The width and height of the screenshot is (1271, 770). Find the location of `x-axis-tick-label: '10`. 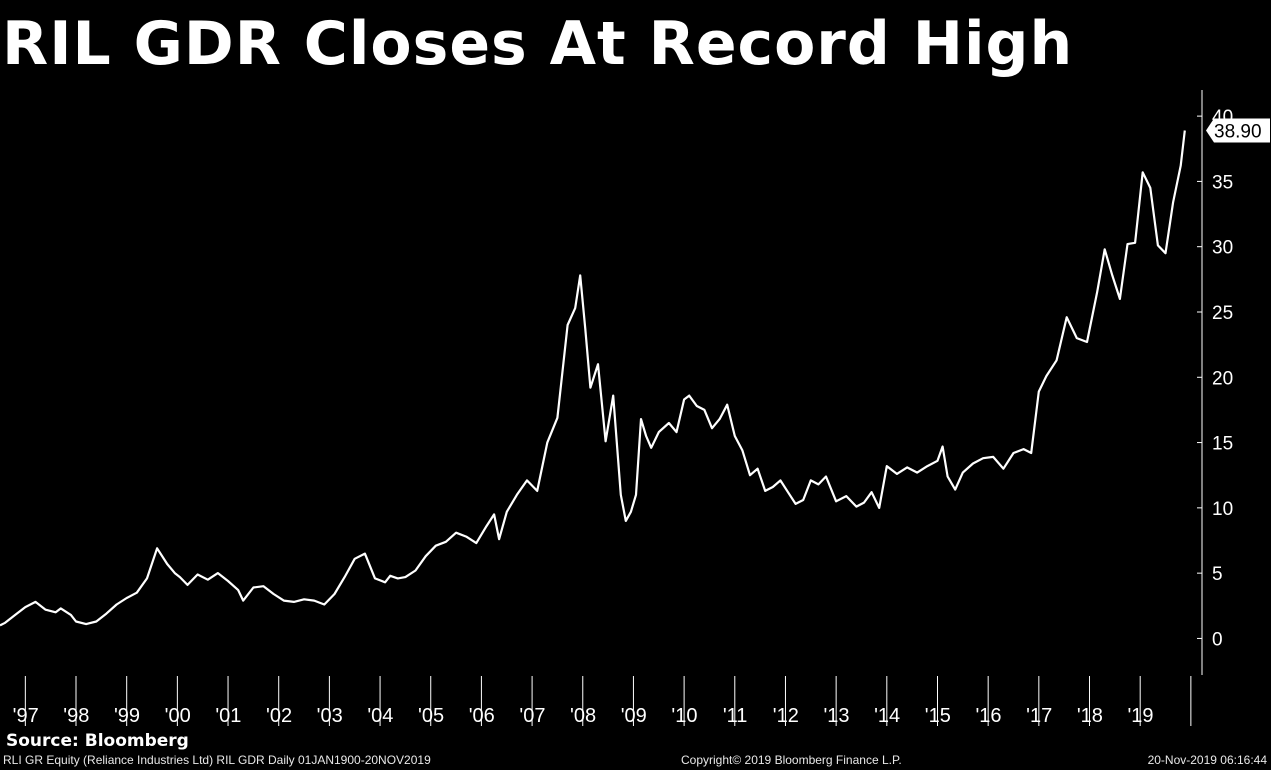

x-axis-tick-label: '10 is located at coordinates (684, 716).